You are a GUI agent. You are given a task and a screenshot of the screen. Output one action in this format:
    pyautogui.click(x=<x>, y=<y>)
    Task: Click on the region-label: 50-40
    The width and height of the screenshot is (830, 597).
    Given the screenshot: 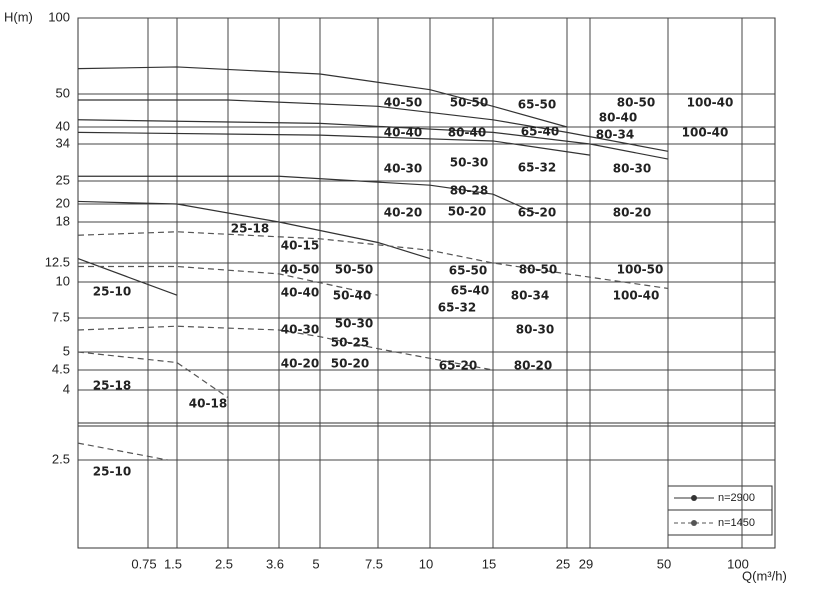 What is the action you would take?
    pyautogui.click(x=352, y=296)
    